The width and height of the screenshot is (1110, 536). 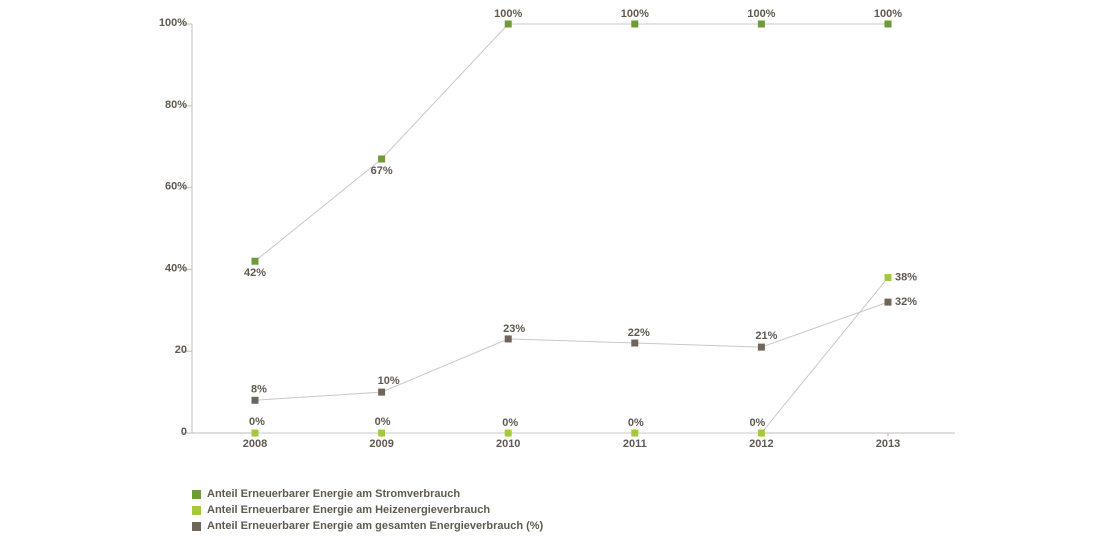 I want to click on y-tick-label: 100%, so click(x=173, y=23).